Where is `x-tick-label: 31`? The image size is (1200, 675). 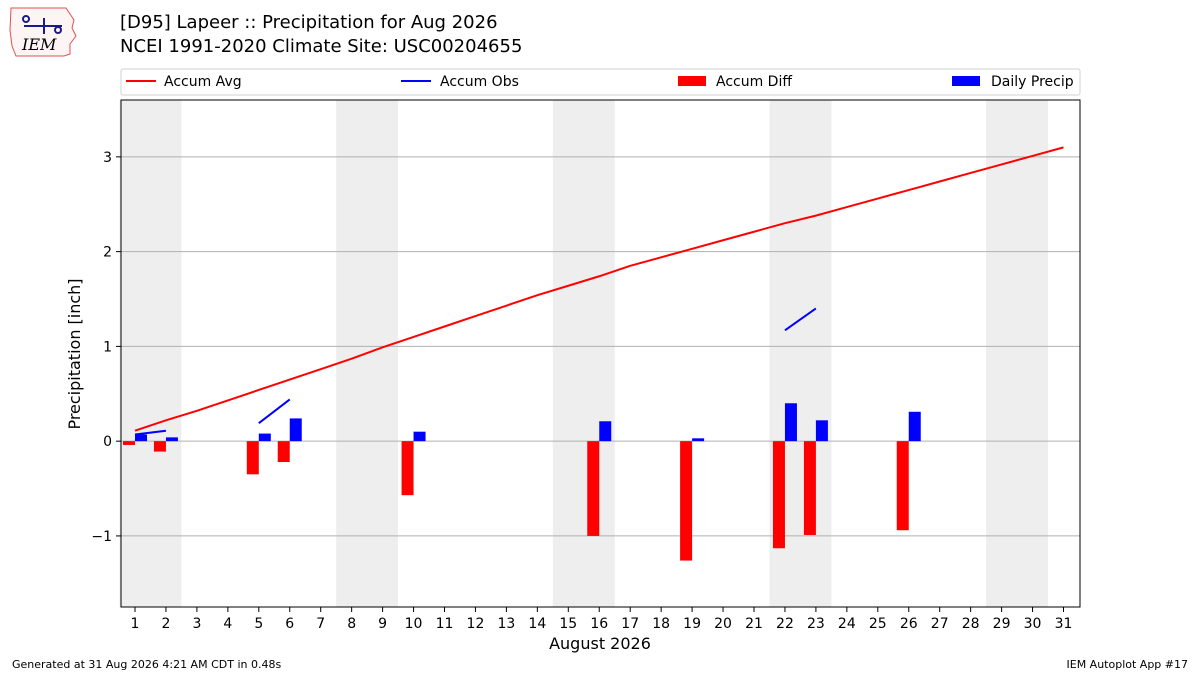 x-tick-label: 31 is located at coordinates (1064, 624).